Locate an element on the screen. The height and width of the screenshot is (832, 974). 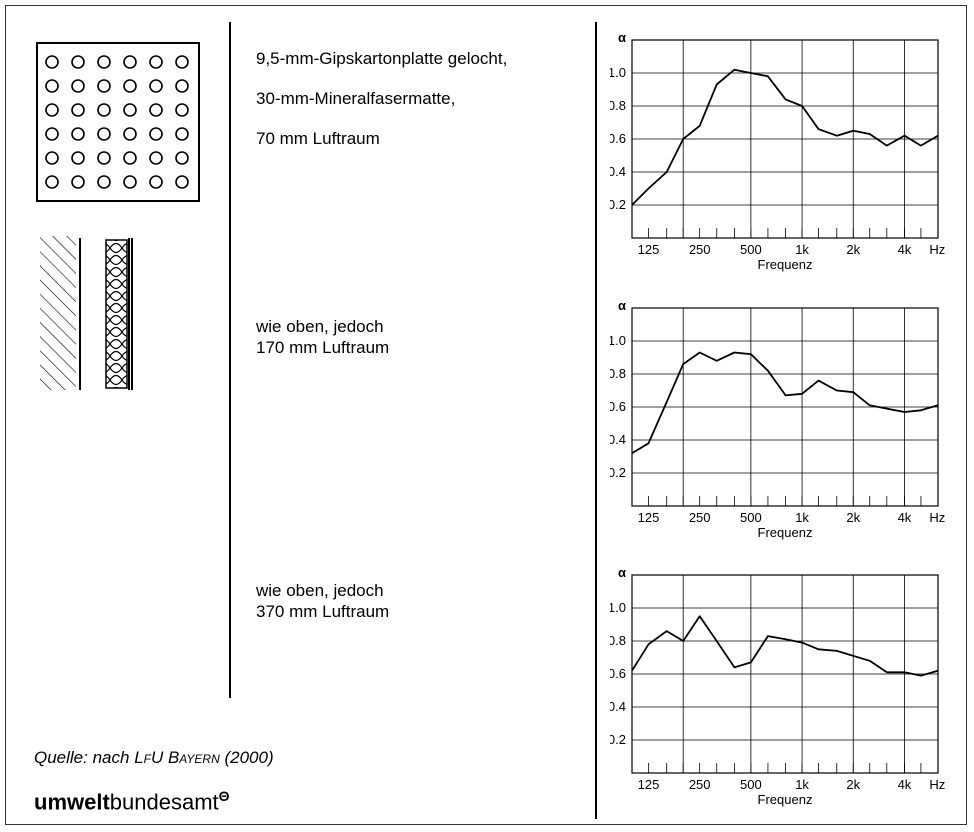
description-3-line2: 370 mm Luftraum is located at coordinates (323, 611).